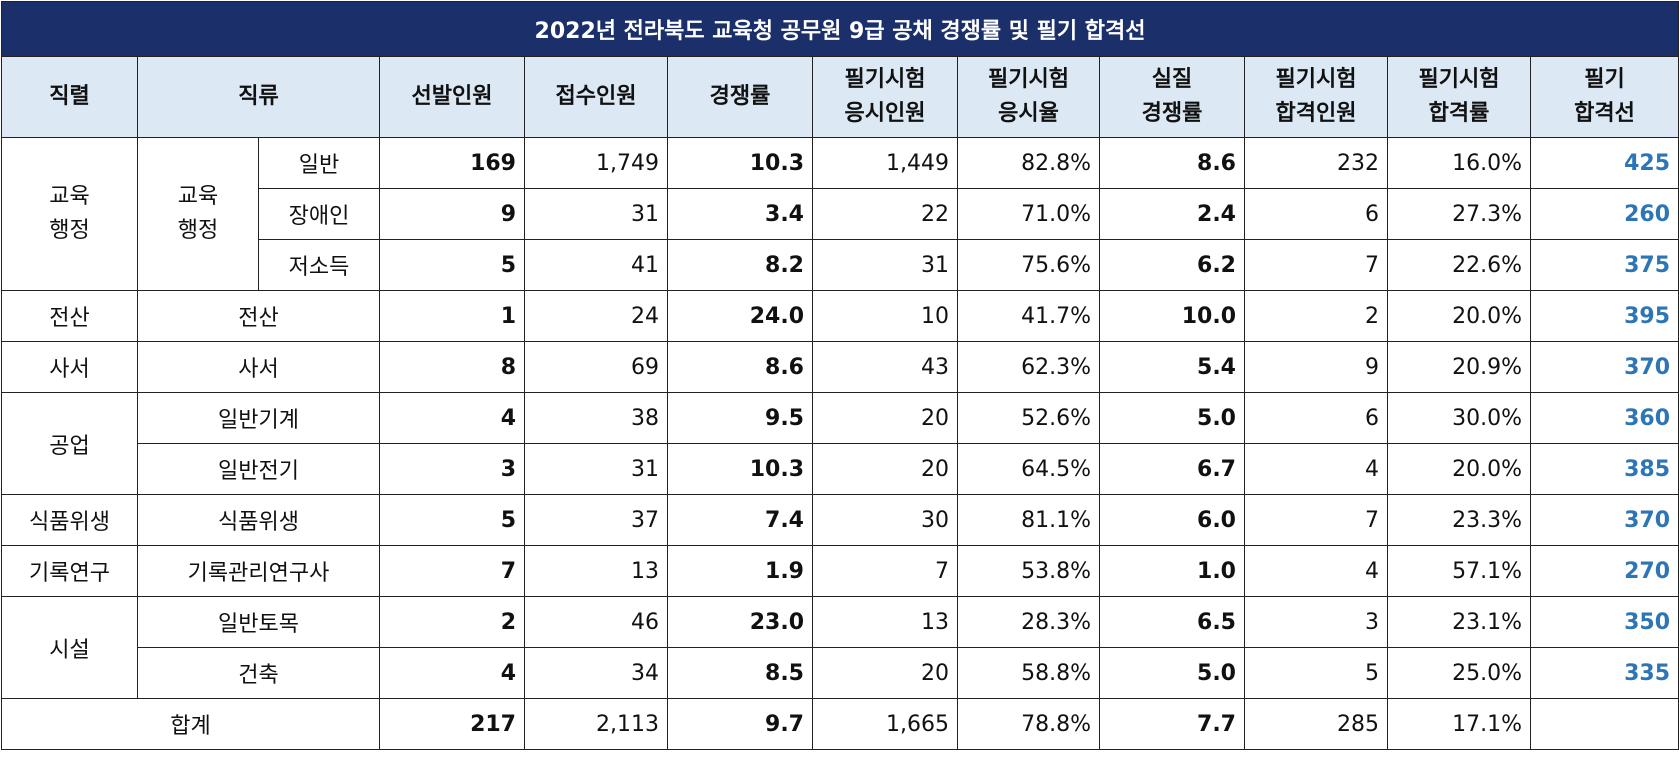 The image size is (1679, 768). Describe the element at coordinates (69, 573) in the screenshot. I see `series-text: 기록연구` at that location.